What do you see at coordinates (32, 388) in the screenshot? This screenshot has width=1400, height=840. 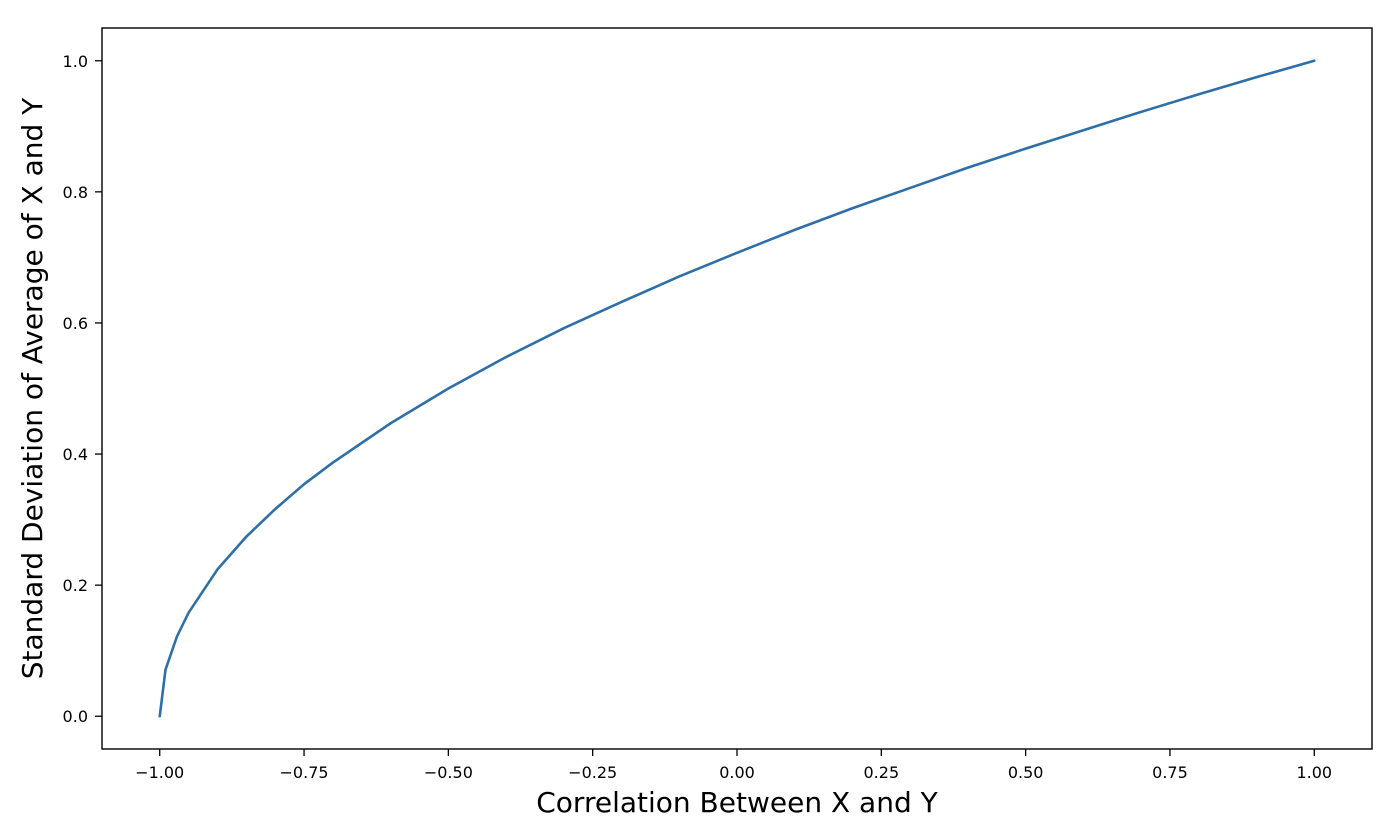 I see `y-axis-title: Standard Deviation of Average of X and Y` at bounding box center [32, 388].